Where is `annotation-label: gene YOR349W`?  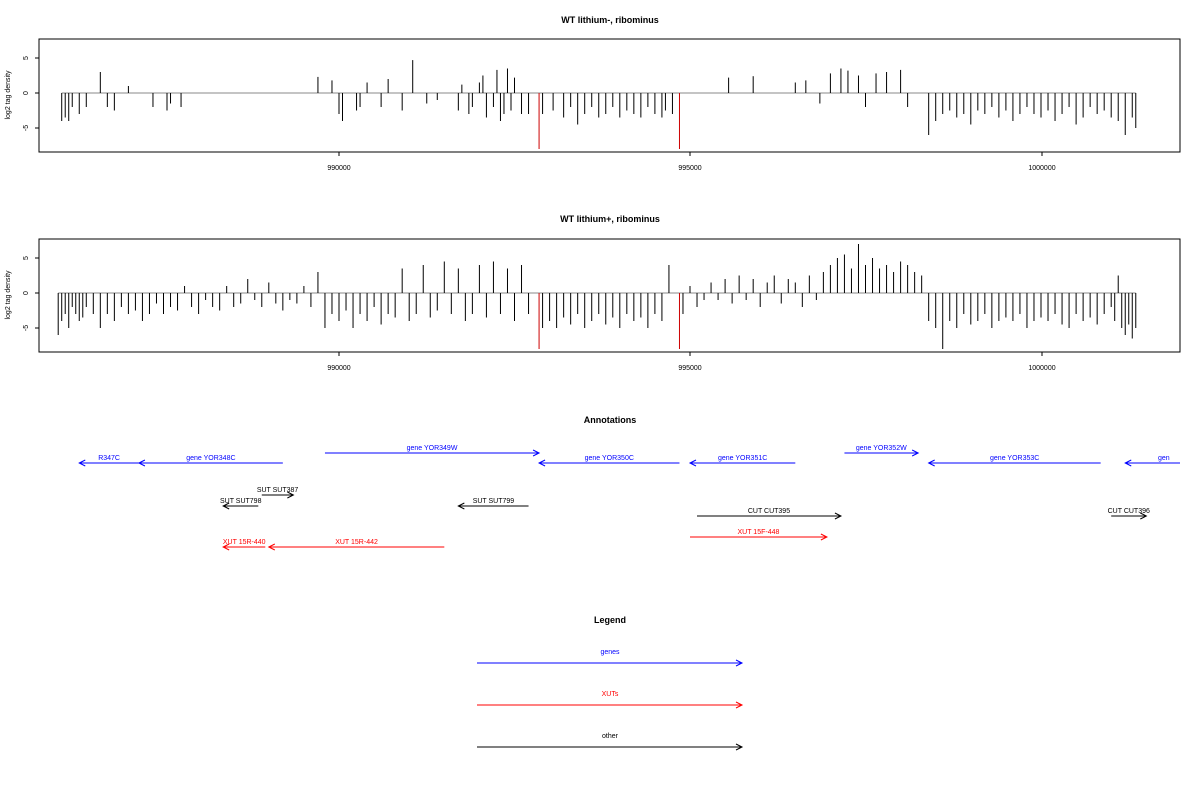 annotation-label: gene YOR349W is located at coordinates (432, 448).